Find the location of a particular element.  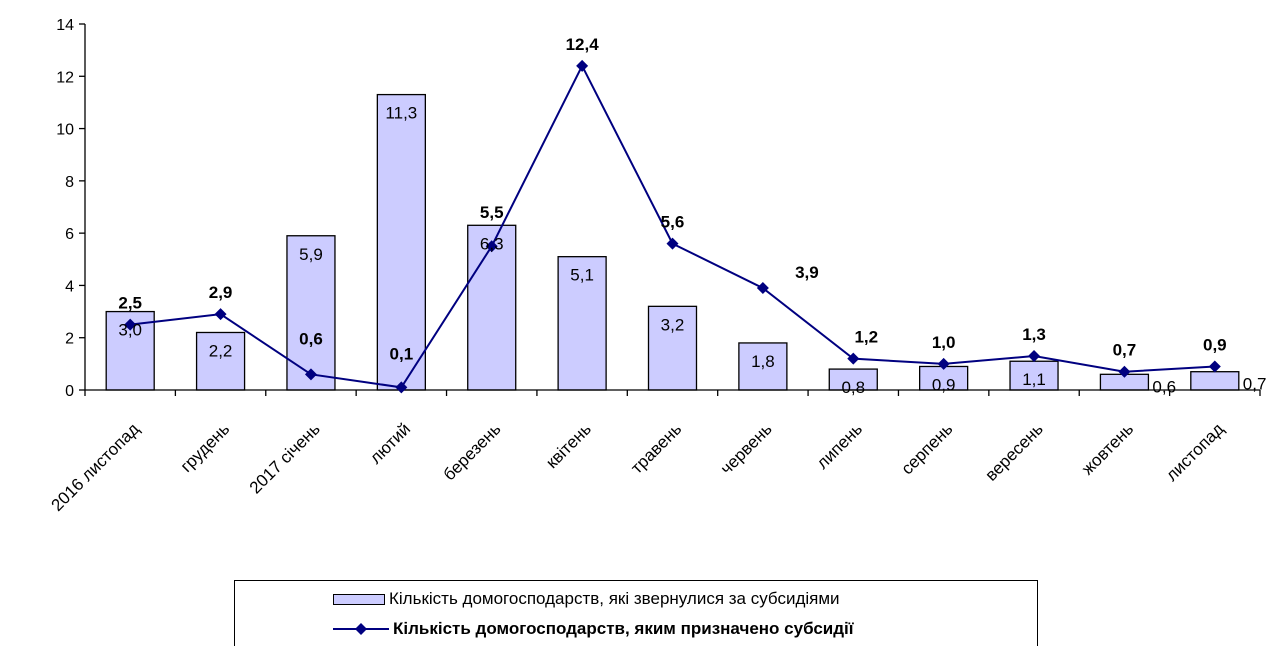

legend-bar-swatch is located at coordinates (359, 599).